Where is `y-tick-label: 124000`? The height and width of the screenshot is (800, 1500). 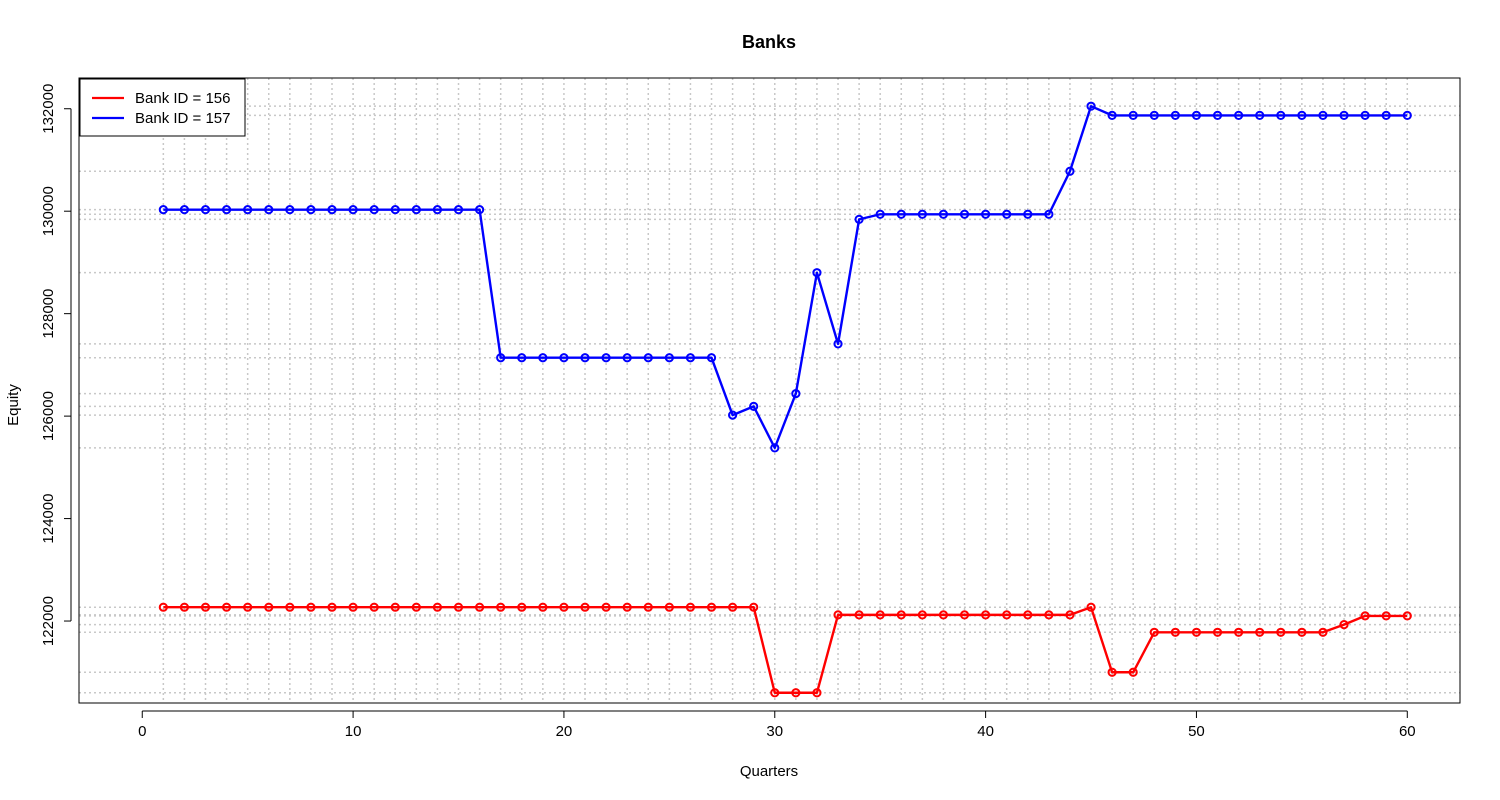 y-tick-label: 124000 is located at coordinates (48, 519).